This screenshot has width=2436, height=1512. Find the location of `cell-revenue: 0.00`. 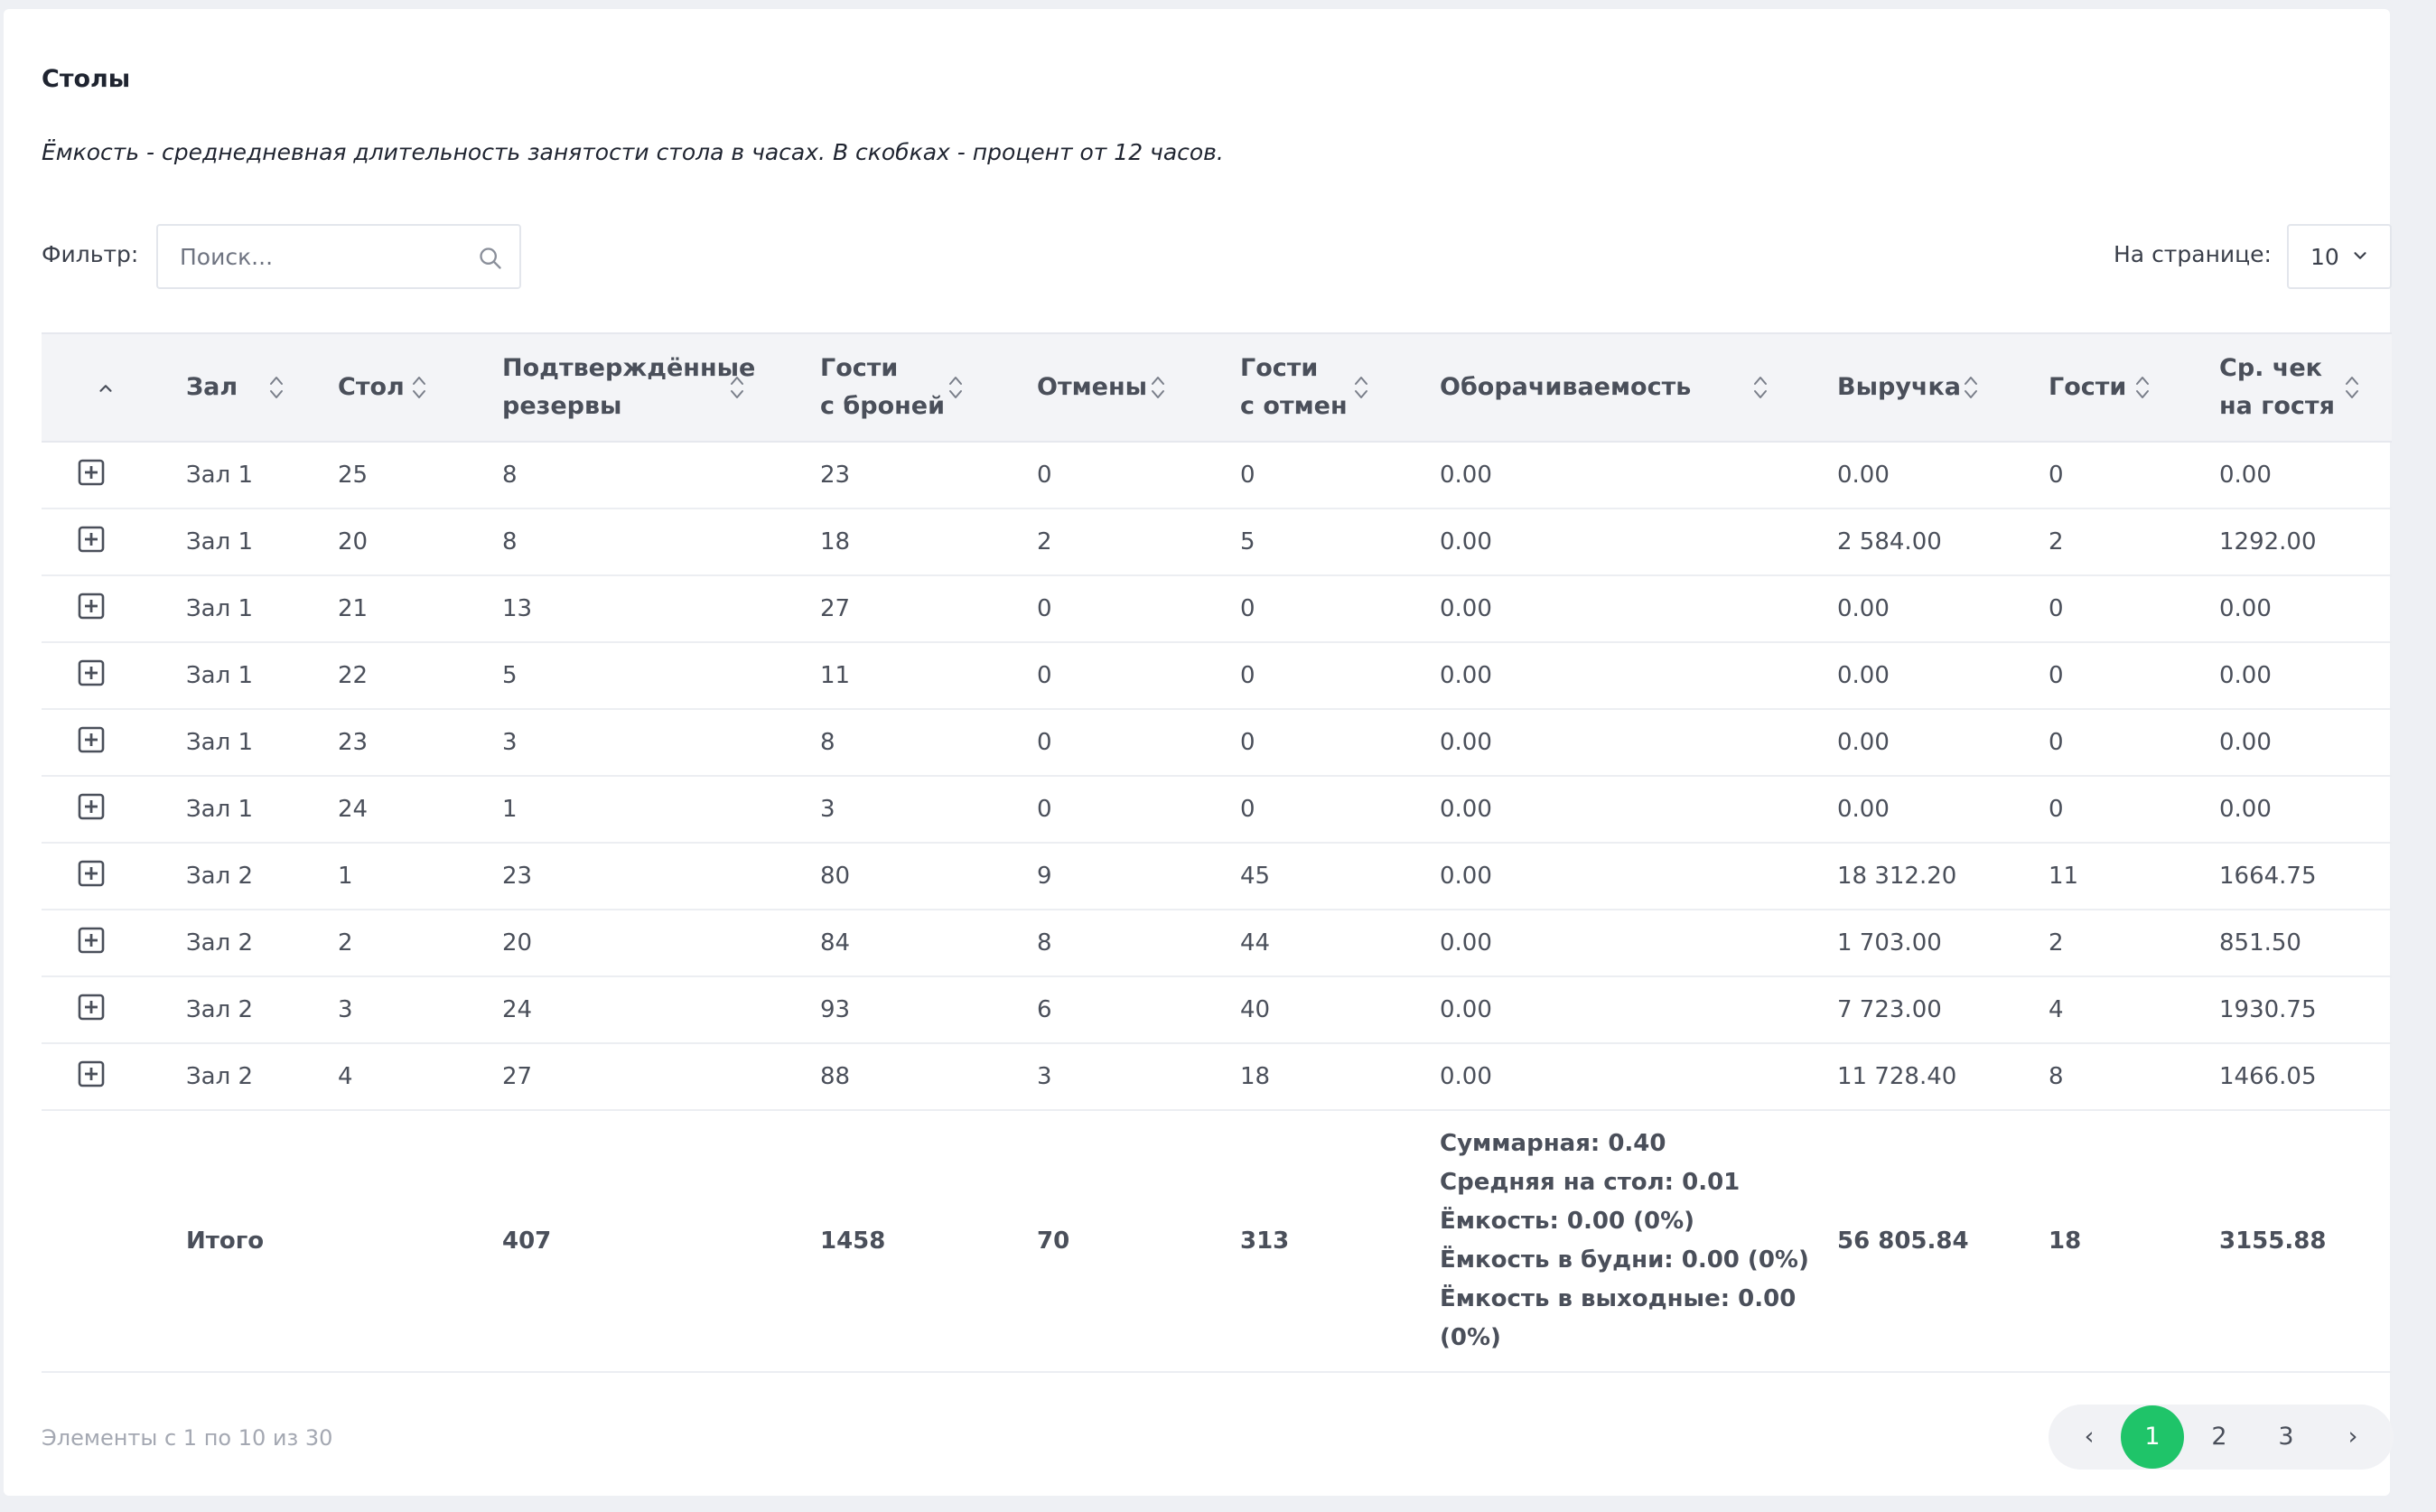

cell-revenue: 0.00 is located at coordinates (1943, 676).